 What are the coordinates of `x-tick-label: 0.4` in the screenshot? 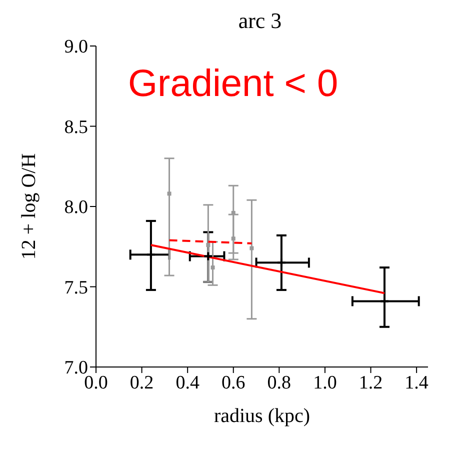 It's located at (188, 383).